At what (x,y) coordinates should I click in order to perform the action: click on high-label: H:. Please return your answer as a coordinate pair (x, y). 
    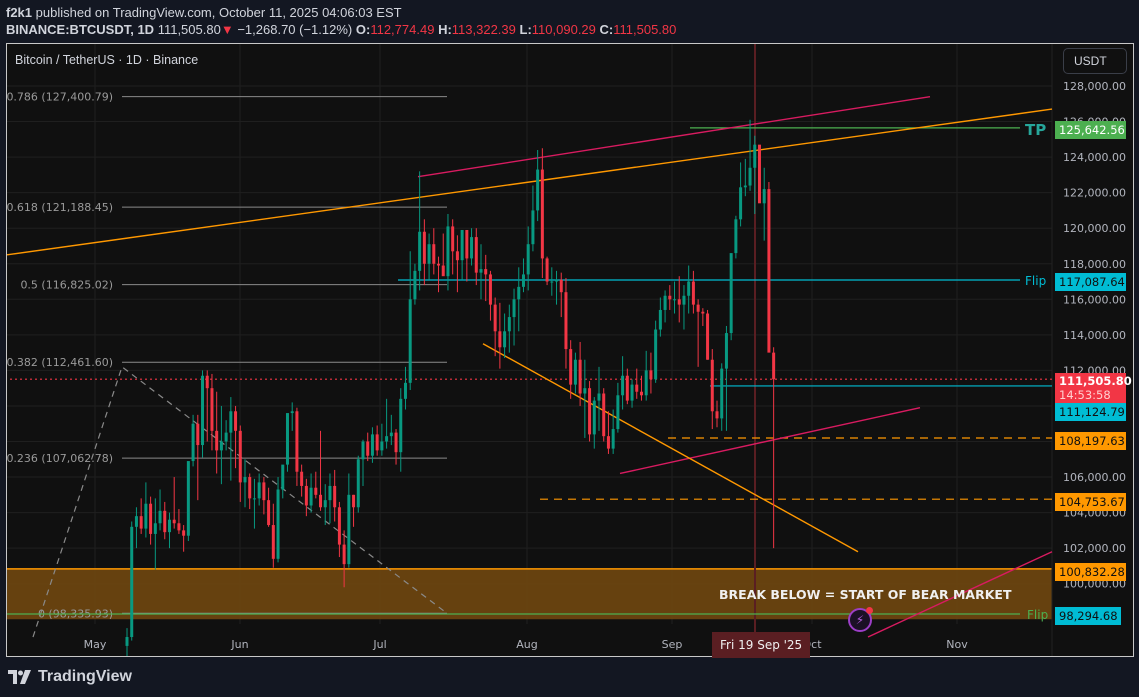
    Looking at the image, I should click on (445, 29).